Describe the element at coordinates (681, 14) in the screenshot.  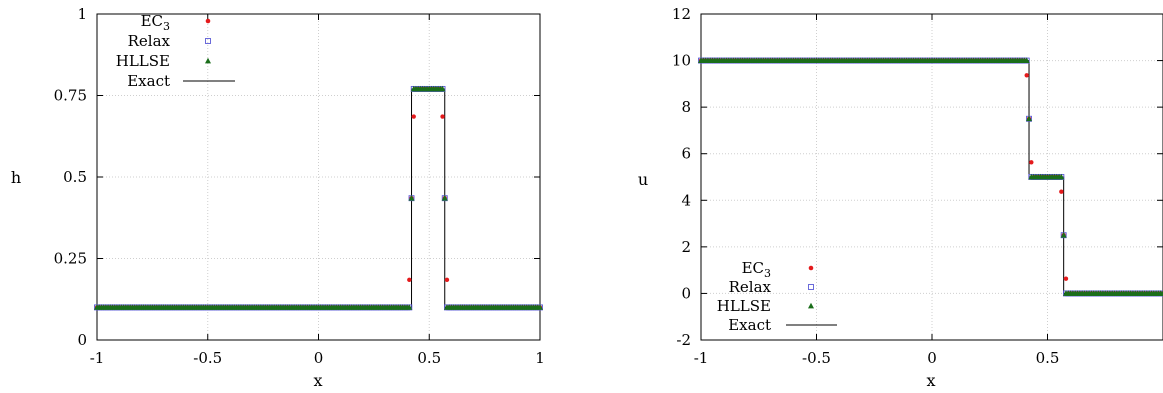
I see `y-tick-label: 12` at that location.